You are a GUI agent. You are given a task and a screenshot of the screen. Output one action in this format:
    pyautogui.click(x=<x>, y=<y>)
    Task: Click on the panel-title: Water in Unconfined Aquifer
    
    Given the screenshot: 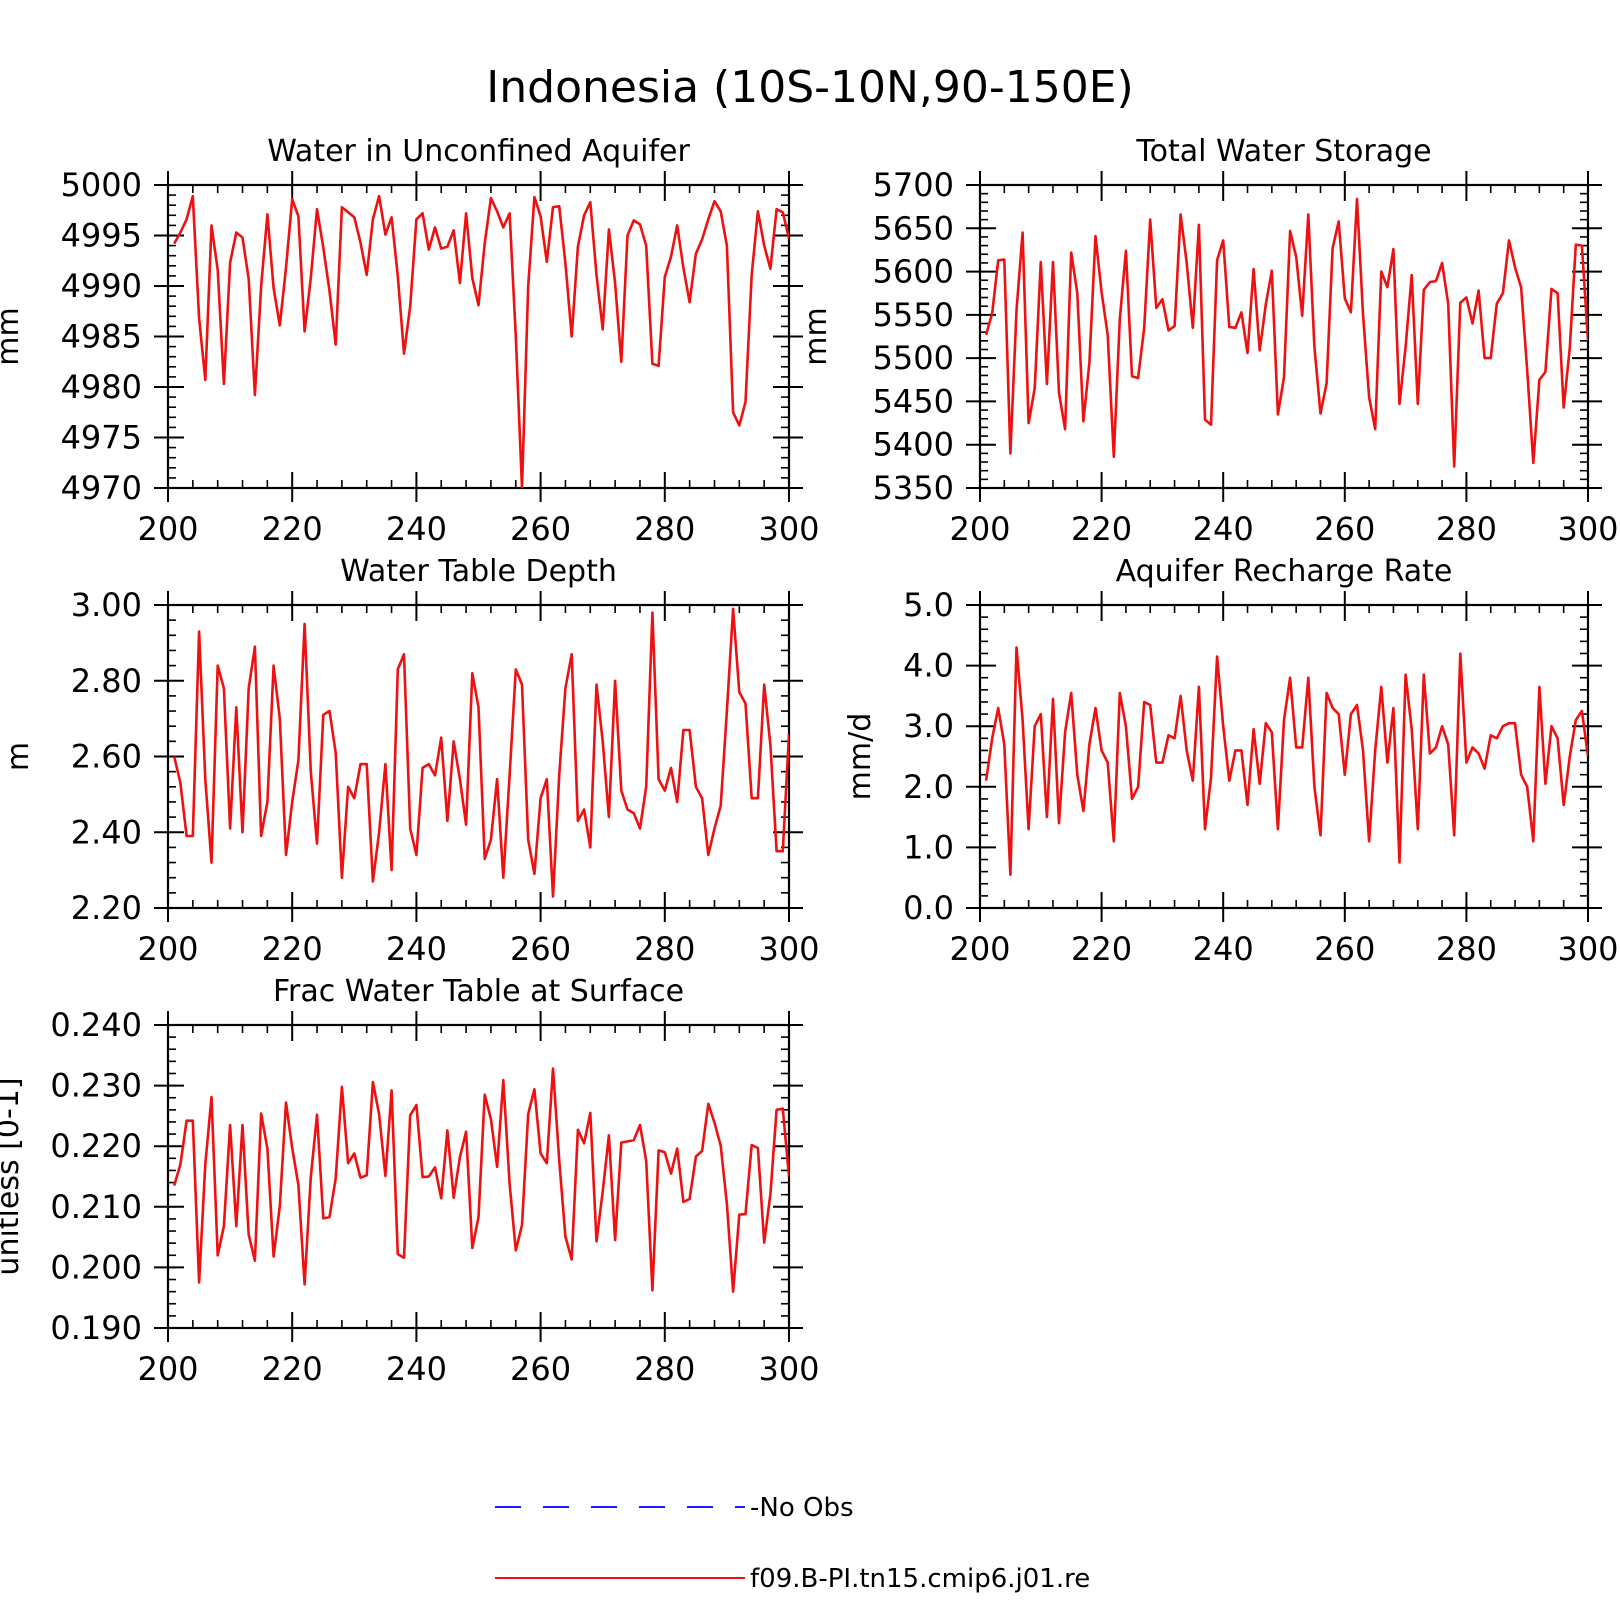 What is the action you would take?
    pyautogui.click(x=478, y=151)
    